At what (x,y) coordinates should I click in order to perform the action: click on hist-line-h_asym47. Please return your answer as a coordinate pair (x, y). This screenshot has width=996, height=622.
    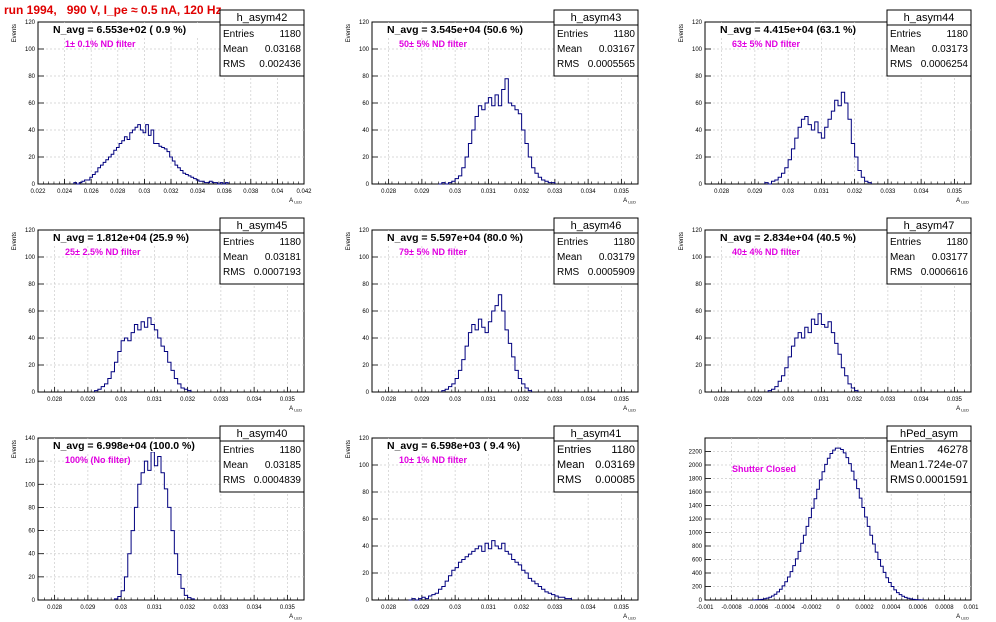
    Looking at the image, I should click on (813, 352).